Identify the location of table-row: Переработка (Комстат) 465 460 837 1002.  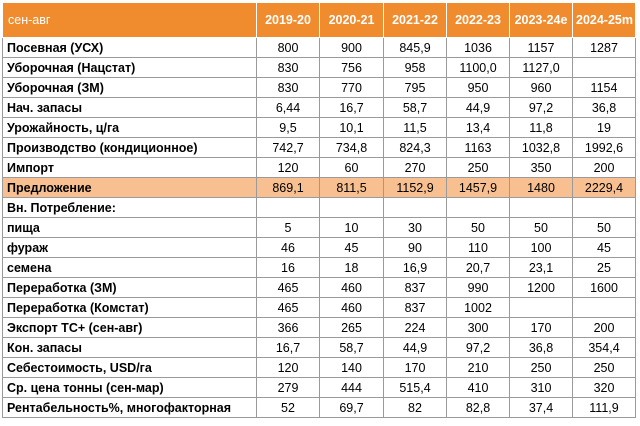
(319, 307).